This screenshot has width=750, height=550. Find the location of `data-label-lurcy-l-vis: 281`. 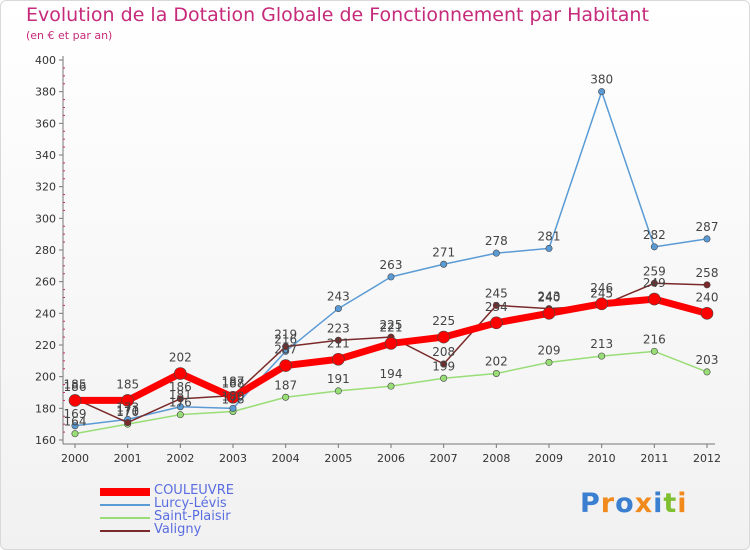

data-label-lurcy-l-vis: 281 is located at coordinates (549, 236).